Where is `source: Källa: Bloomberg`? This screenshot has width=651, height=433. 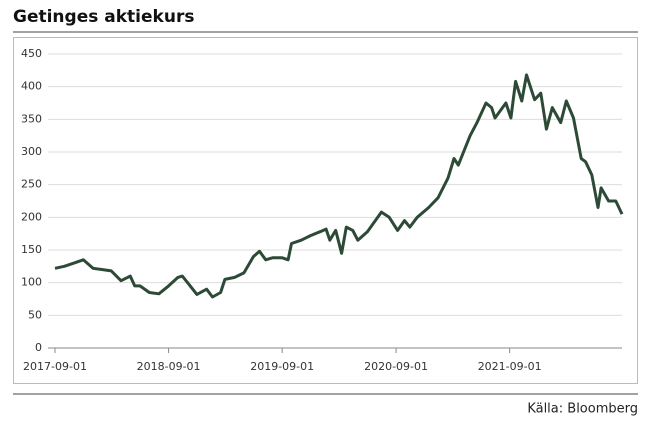 source: Källa: Bloomberg is located at coordinates (582, 409).